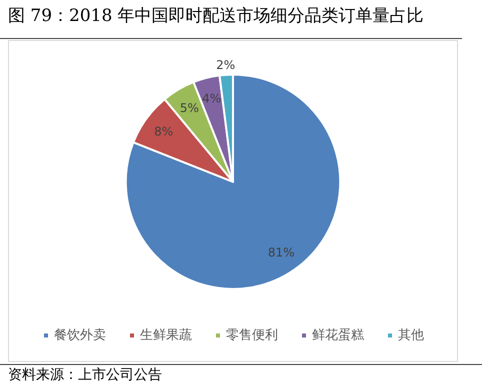  Describe the element at coordinates (226, 65) in the screenshot. I see `data-label: 2%` at that location.